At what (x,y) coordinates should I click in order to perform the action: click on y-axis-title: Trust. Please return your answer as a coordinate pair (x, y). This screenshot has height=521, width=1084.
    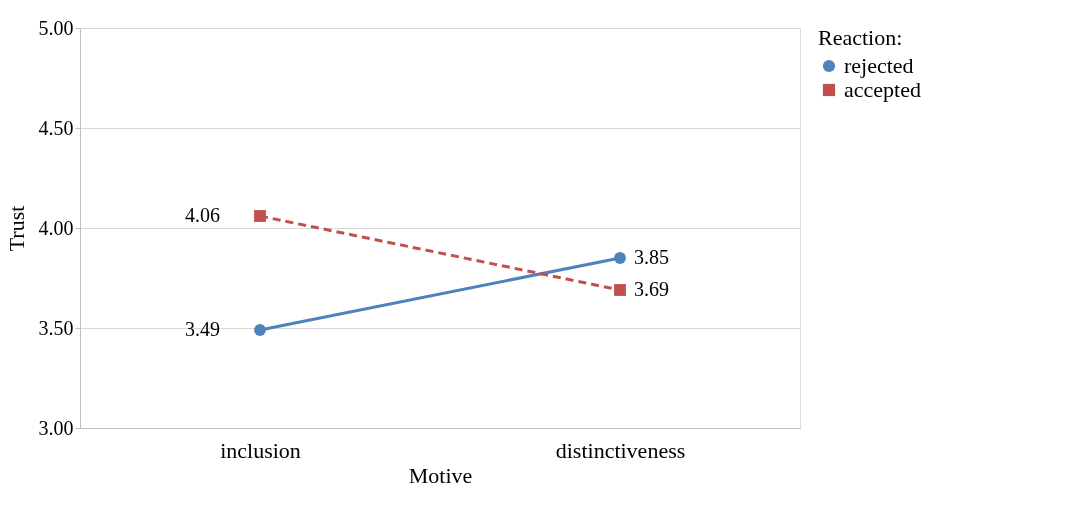
    Looking at the image, I should click on (16, 228).